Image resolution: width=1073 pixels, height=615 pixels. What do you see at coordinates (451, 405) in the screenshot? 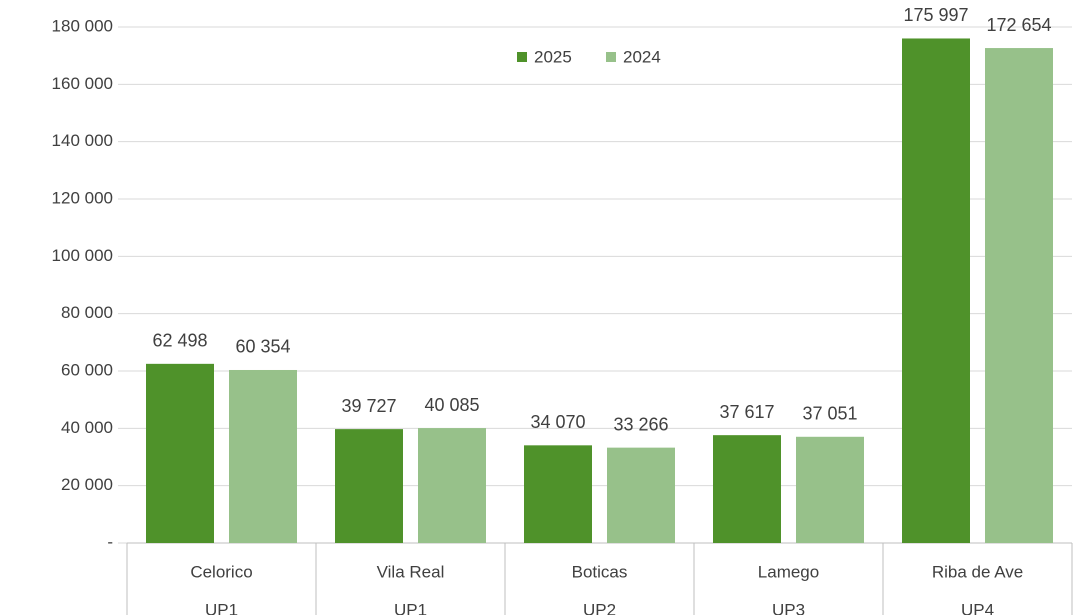
I see `data-label: 40 085` at bounding box center [451, 405].